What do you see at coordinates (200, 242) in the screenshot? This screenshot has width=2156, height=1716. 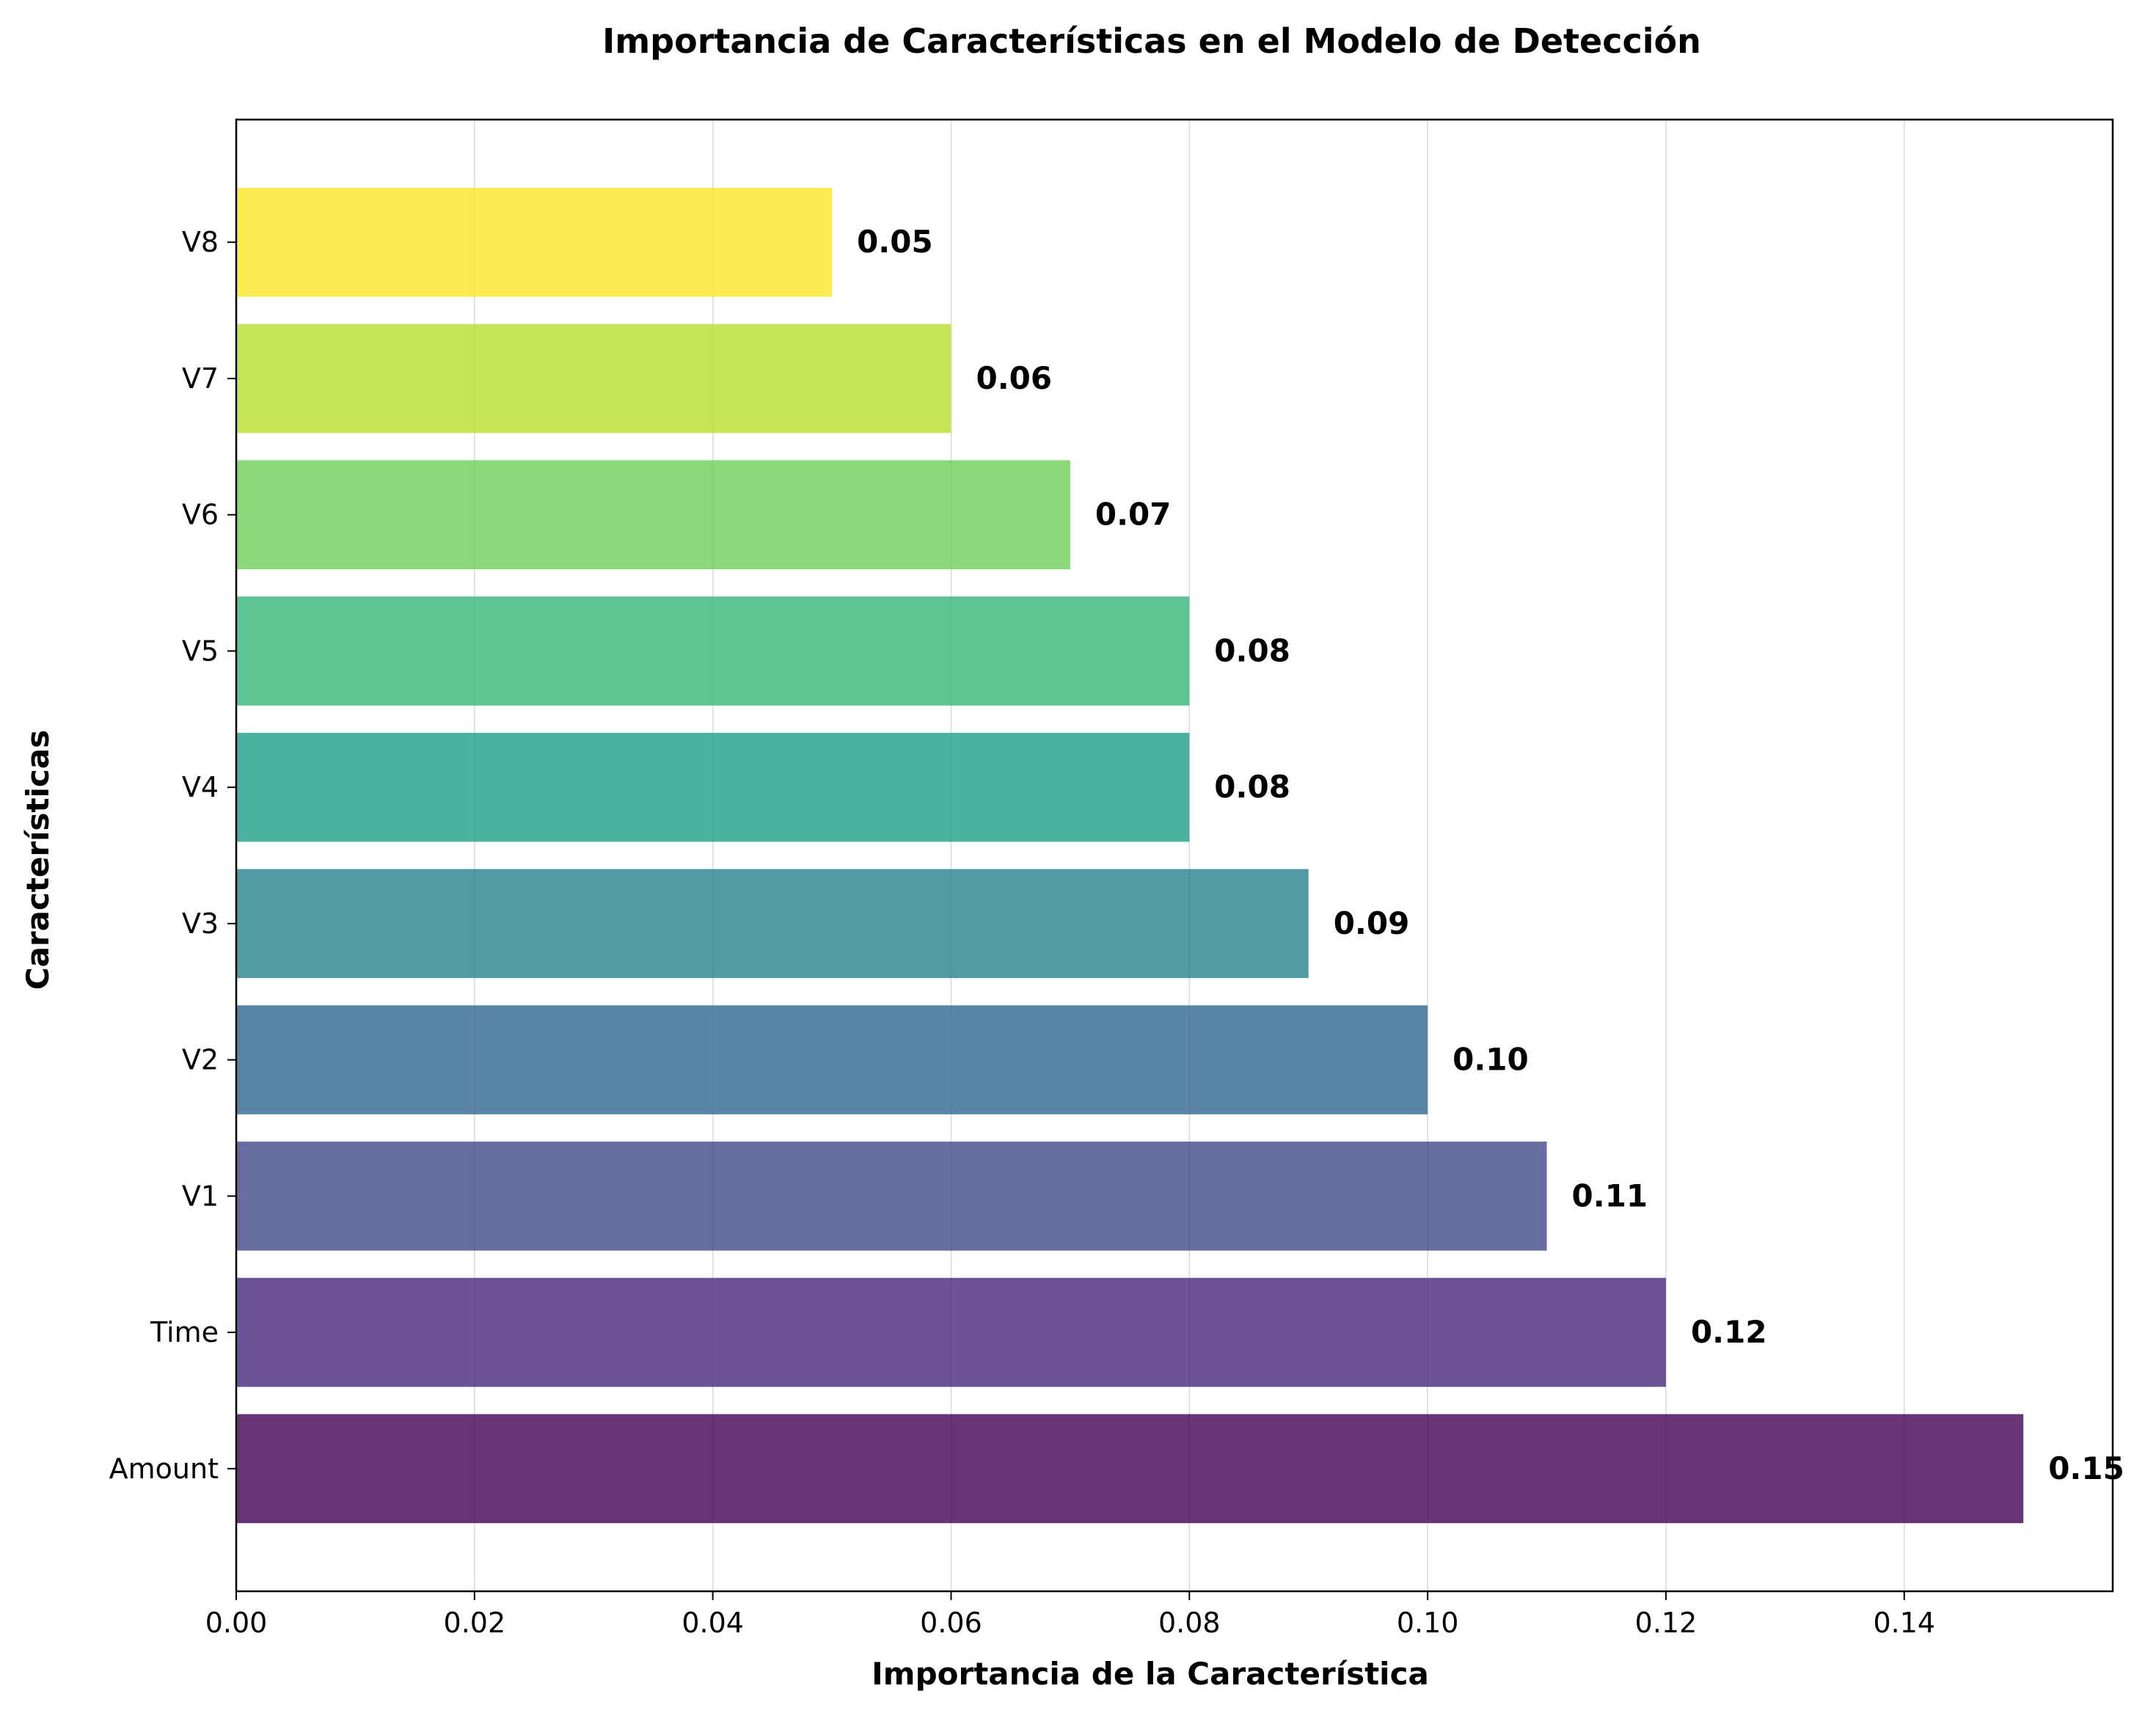 I see `y-tick-label: V8` at bounding box center [200, 242].